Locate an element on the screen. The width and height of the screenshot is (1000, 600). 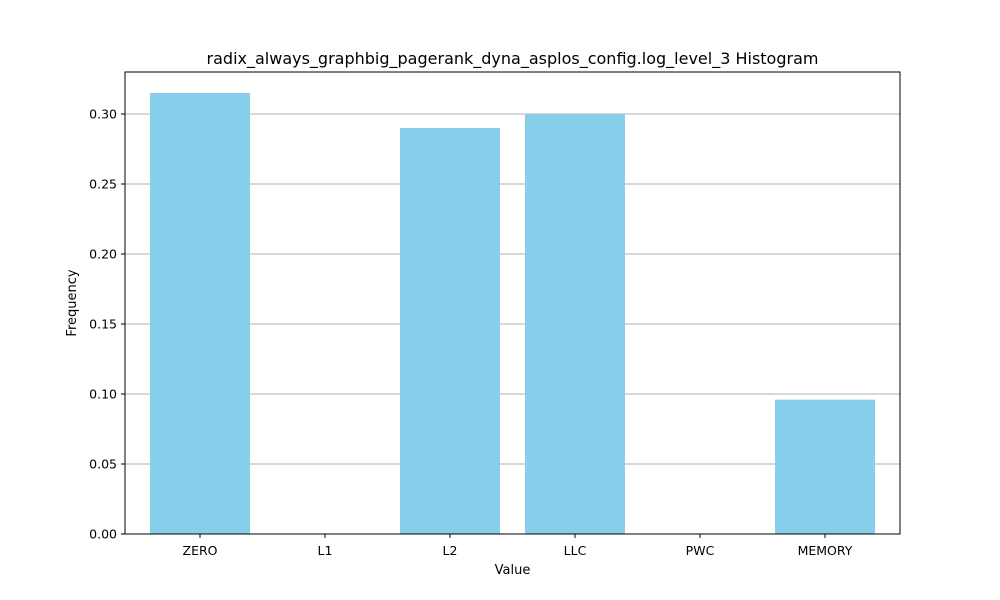
x-tick-label: L2 is located at coordinates (450, 550).